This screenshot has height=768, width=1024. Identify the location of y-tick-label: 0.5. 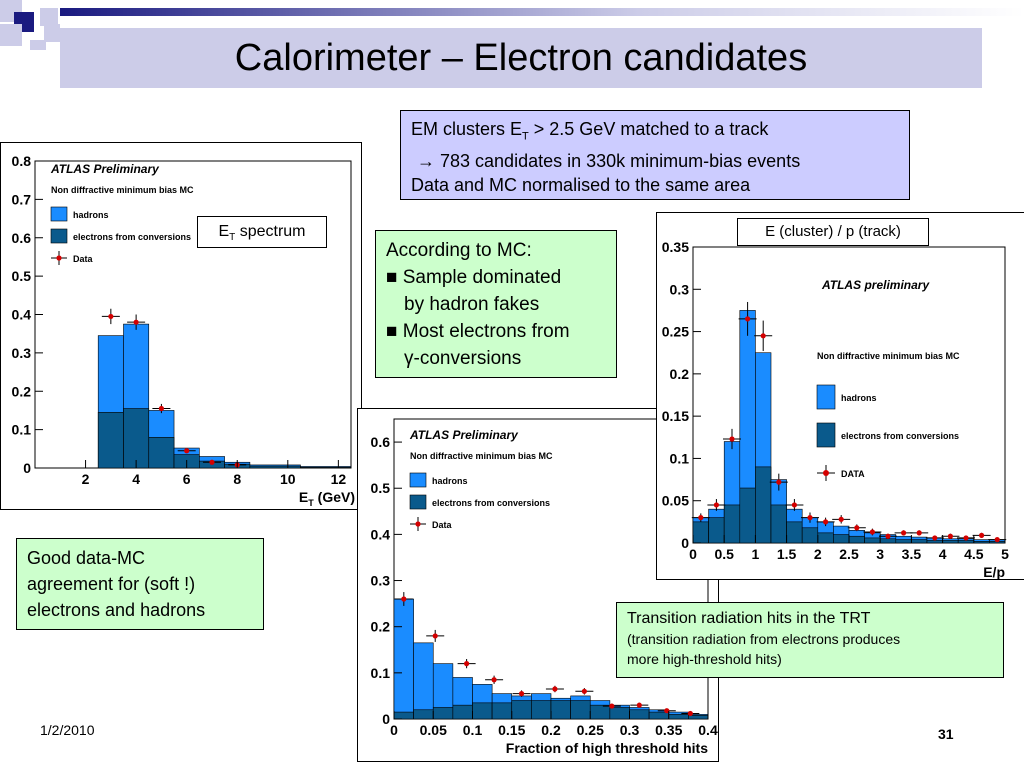
(22, 276).